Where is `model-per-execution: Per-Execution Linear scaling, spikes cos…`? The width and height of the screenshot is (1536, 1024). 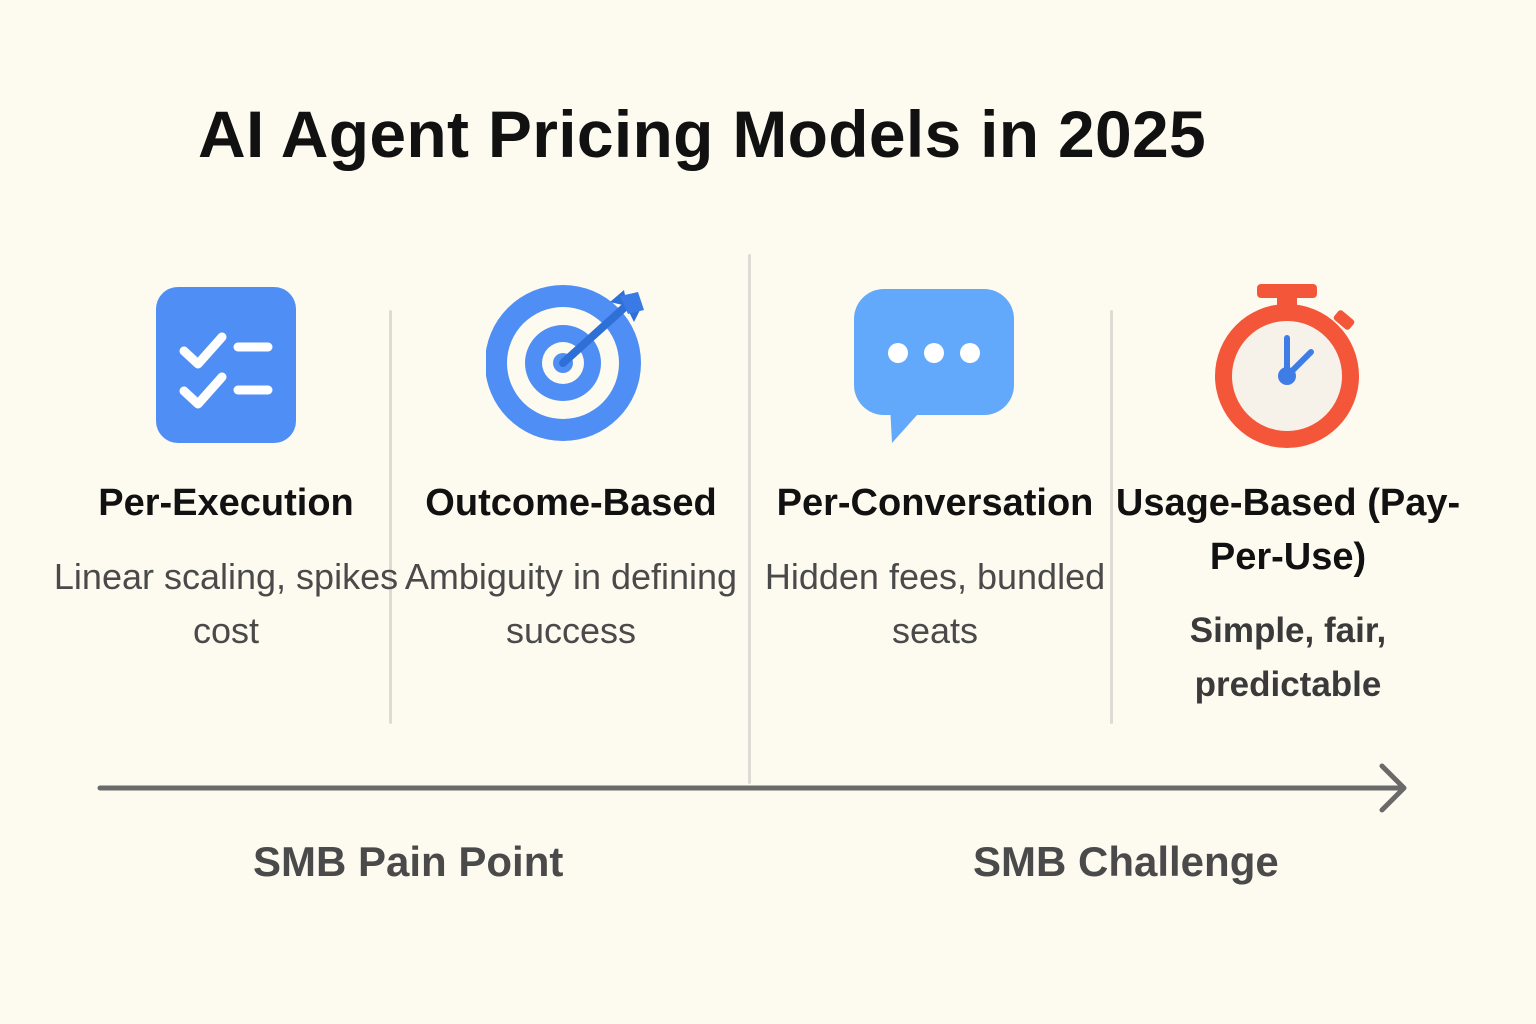 model-per-execution: Per-Execution Linear scaling, spikes cos… is located at coordinates (226, 469).